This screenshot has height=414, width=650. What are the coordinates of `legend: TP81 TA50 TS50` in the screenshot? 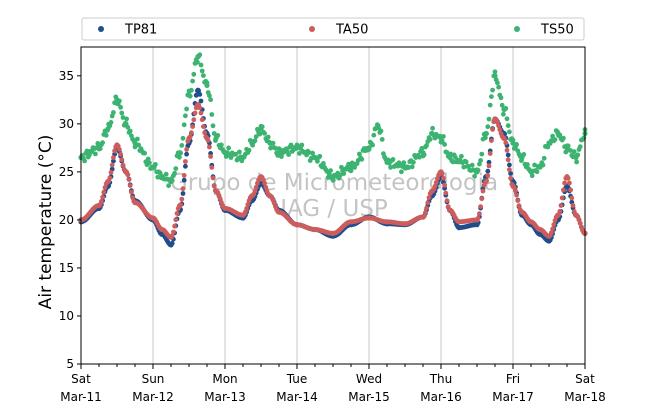 It's located at (333, 29).